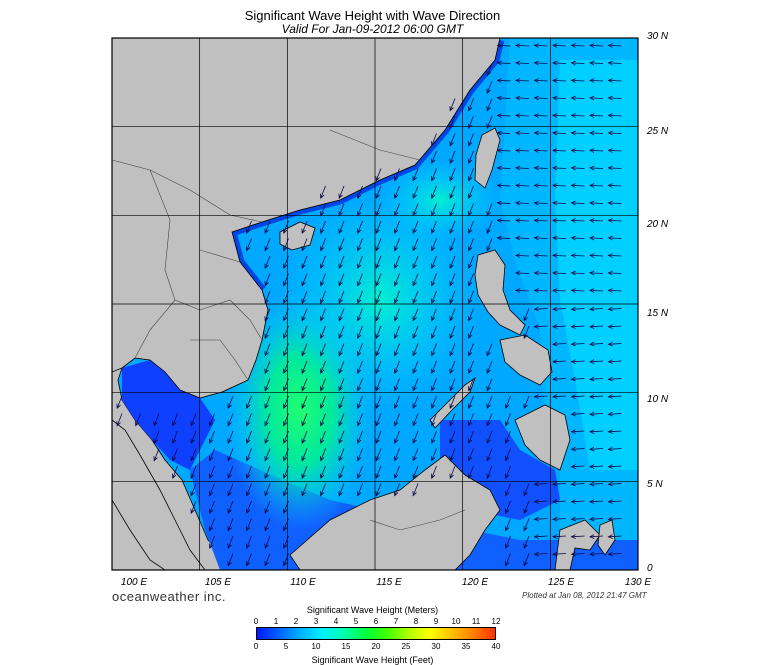 The height and width of the screenshot is (665, 775). What do you see at coordinates (396, 621) in the screenshot?
I see `colorbar-meters-tick: 7` at bounding box center [396, 621].